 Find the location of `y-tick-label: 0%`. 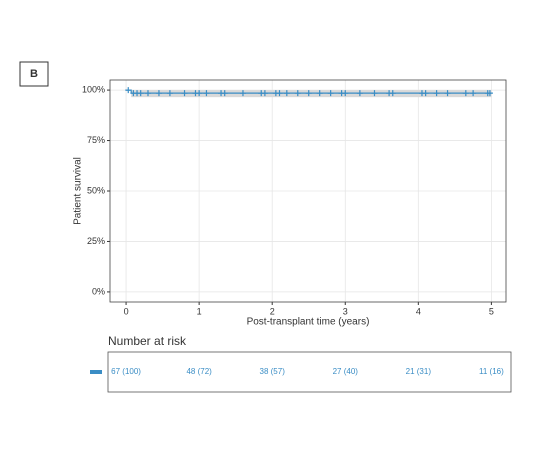

y-tick-label: 0% is located at coordinates (98, 291).